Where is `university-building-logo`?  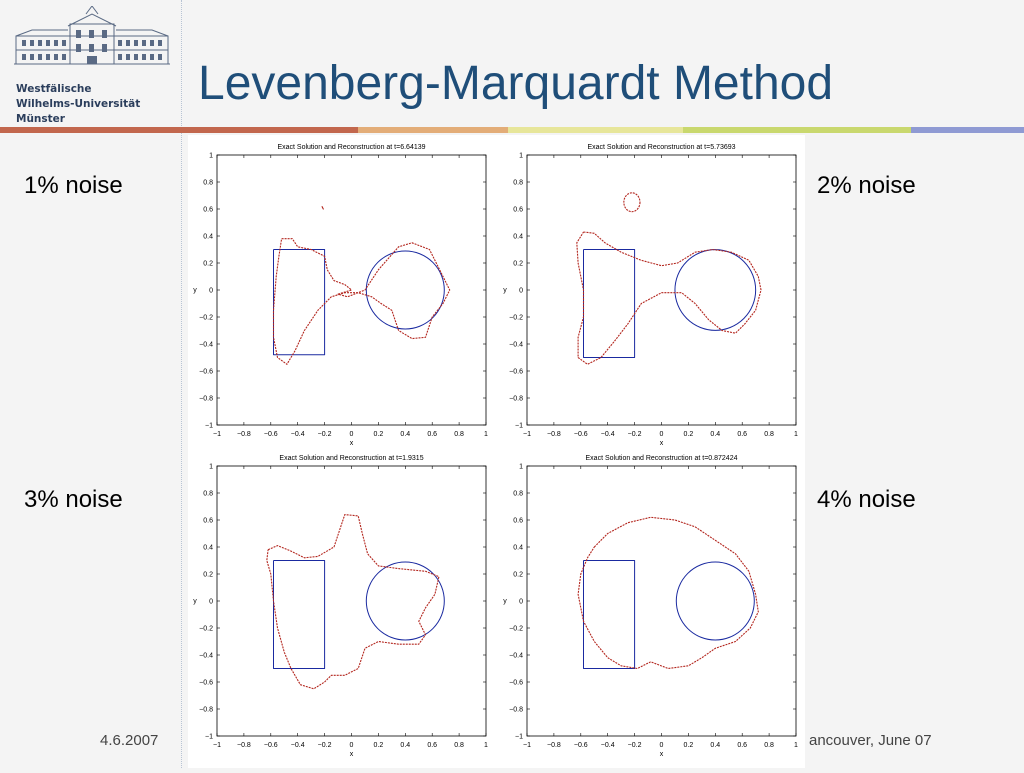
university-building-logo is located at coordinates (92, 35).